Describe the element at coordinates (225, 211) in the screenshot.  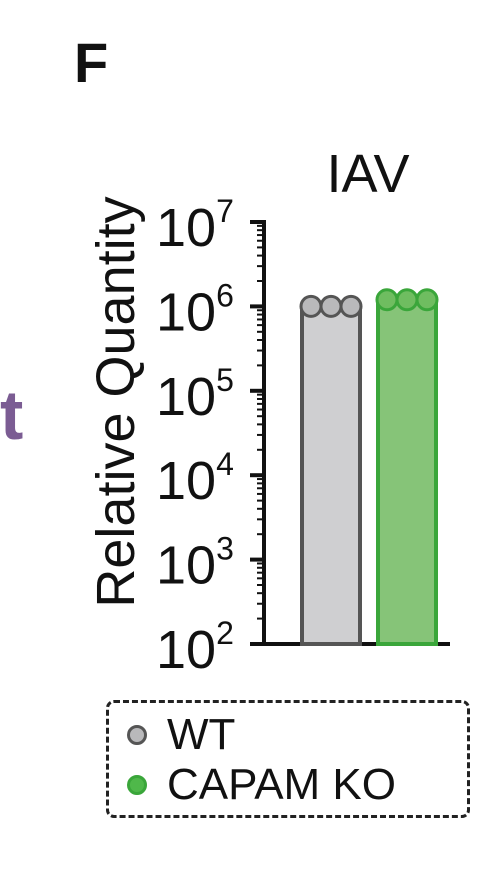
I see `y-tick-exponent: 7` at that location.